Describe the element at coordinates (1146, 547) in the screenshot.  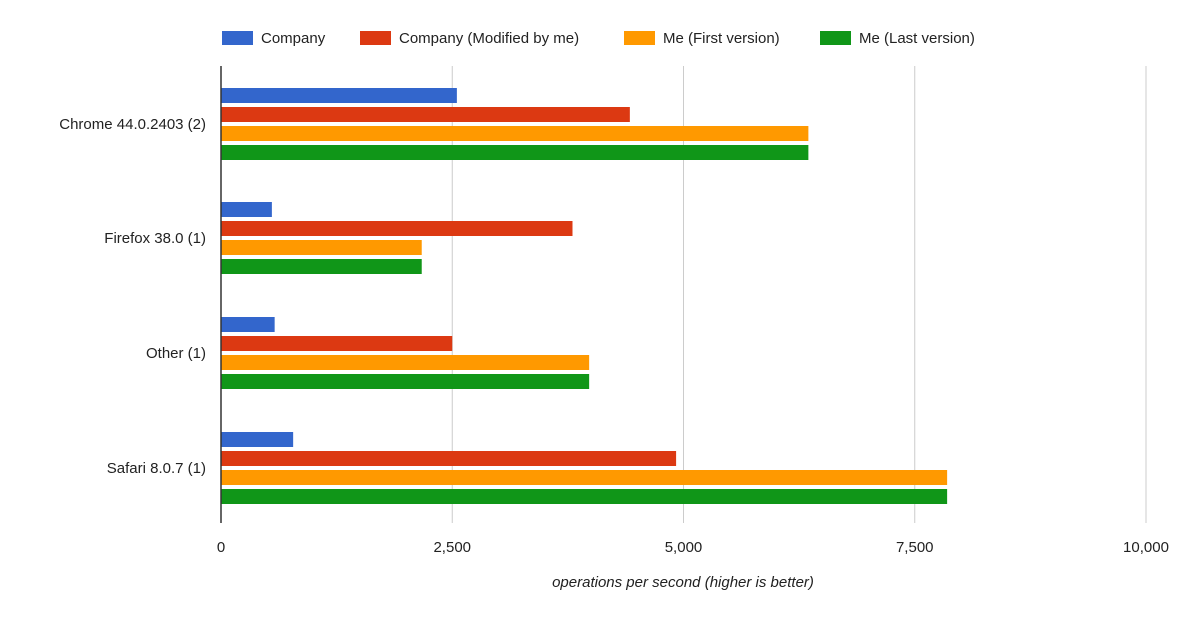
I see `x-tick-label: 10,000` at that location.